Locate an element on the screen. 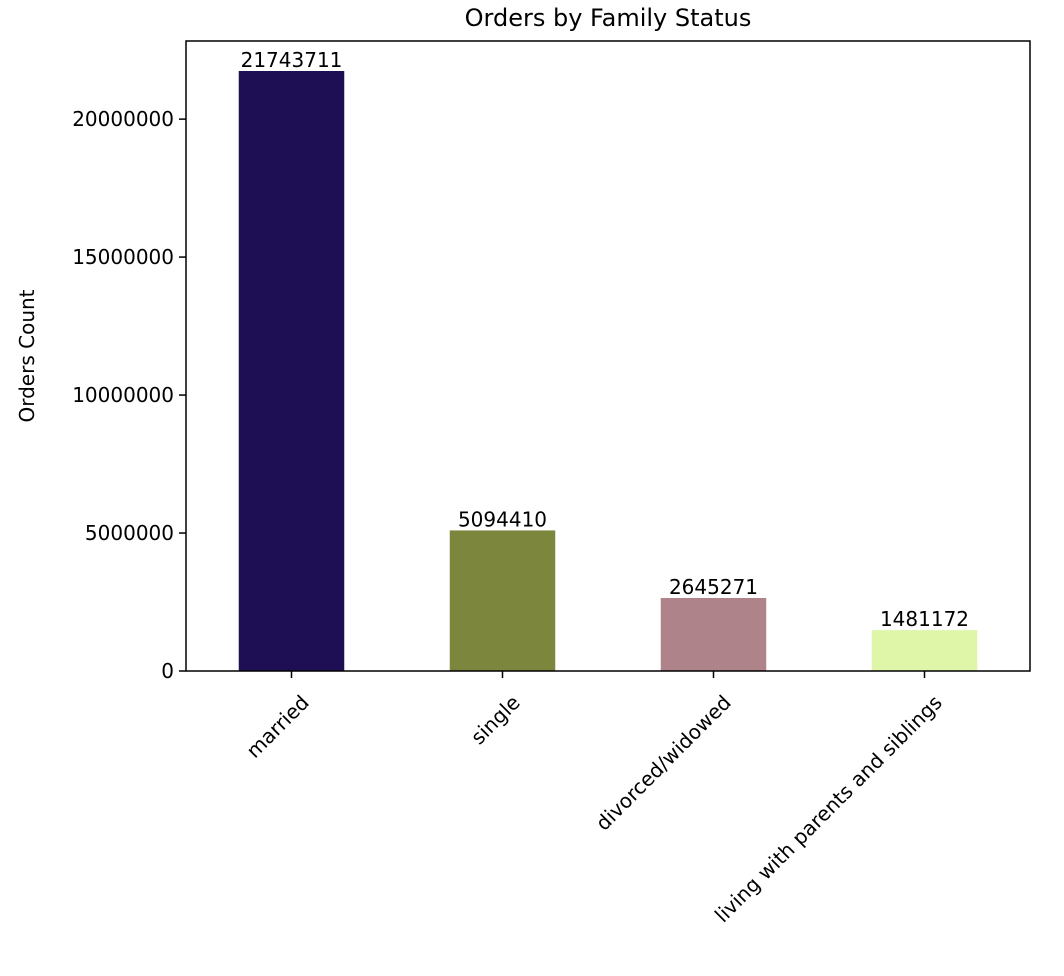 Image resolution: width=1064 pixels, height=976 pixels. x-tick-label: married is located at coordinates (277, 726).